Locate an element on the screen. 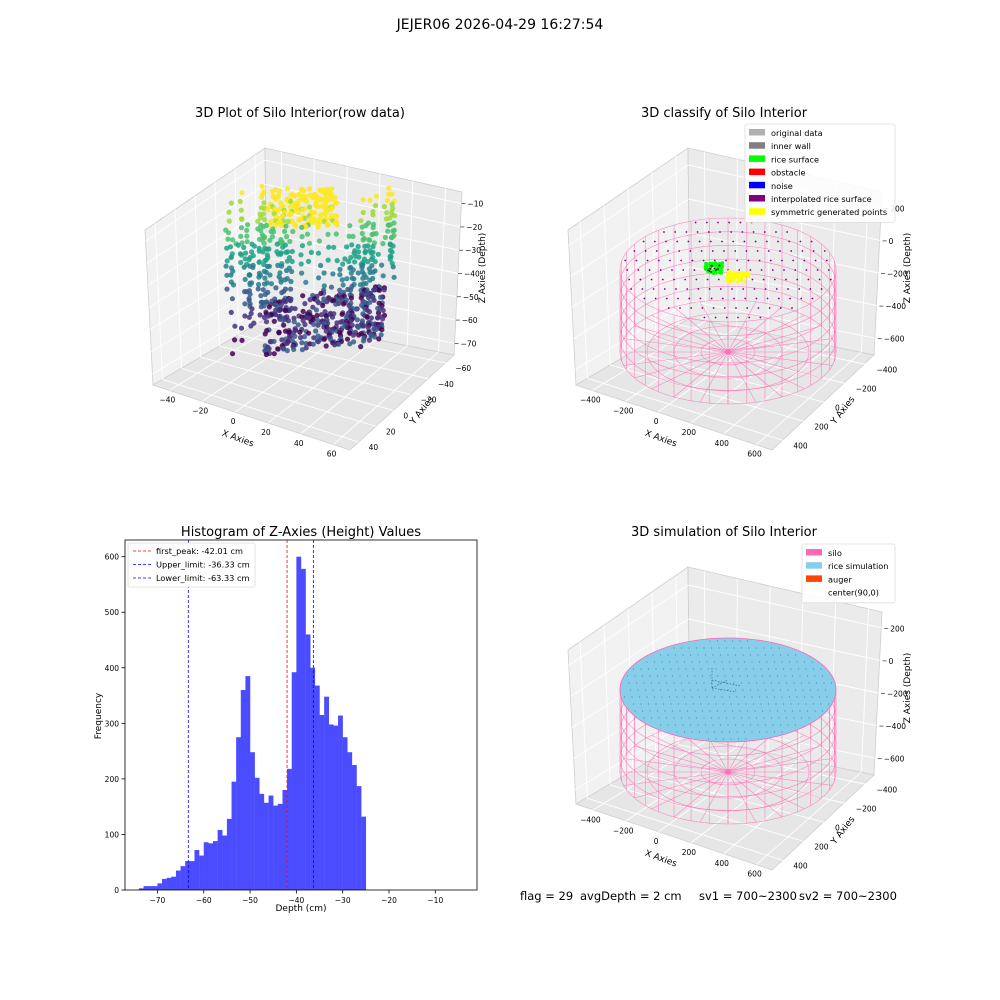  sim-z-ticks: −600 −400 −200 0 200 is located at coordinates (892, 694).